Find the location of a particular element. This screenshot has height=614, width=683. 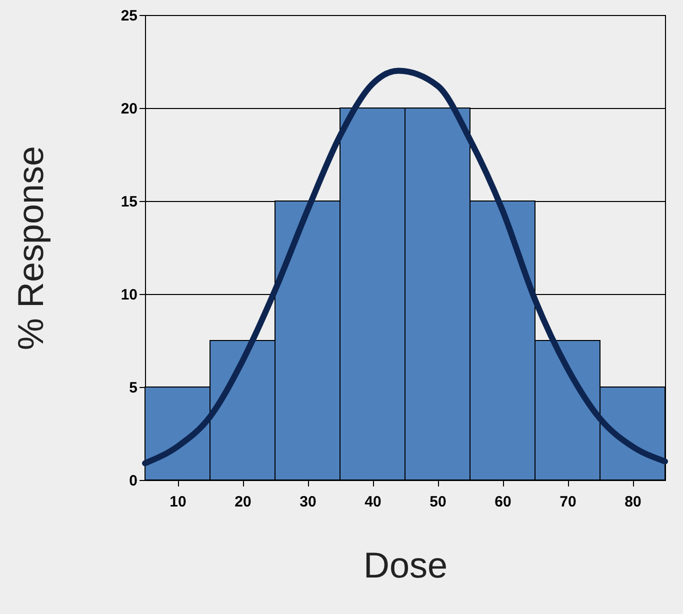

y-tick-label: 10 is located at coordinates (129, 295).